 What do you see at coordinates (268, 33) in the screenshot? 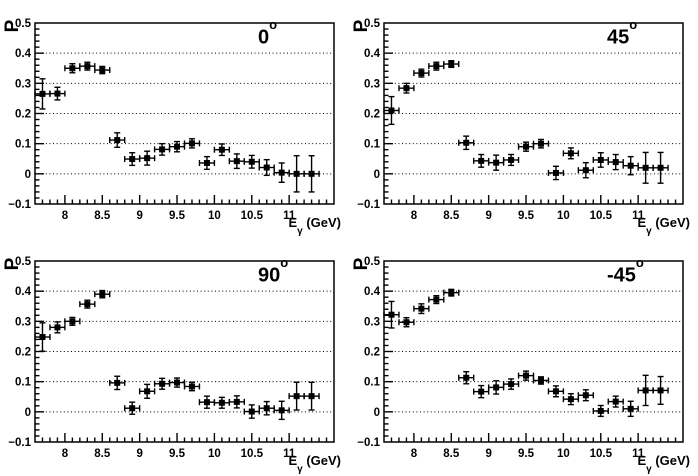
I see `panel-title-0deg: 0o` at bounding box center [268, 33].